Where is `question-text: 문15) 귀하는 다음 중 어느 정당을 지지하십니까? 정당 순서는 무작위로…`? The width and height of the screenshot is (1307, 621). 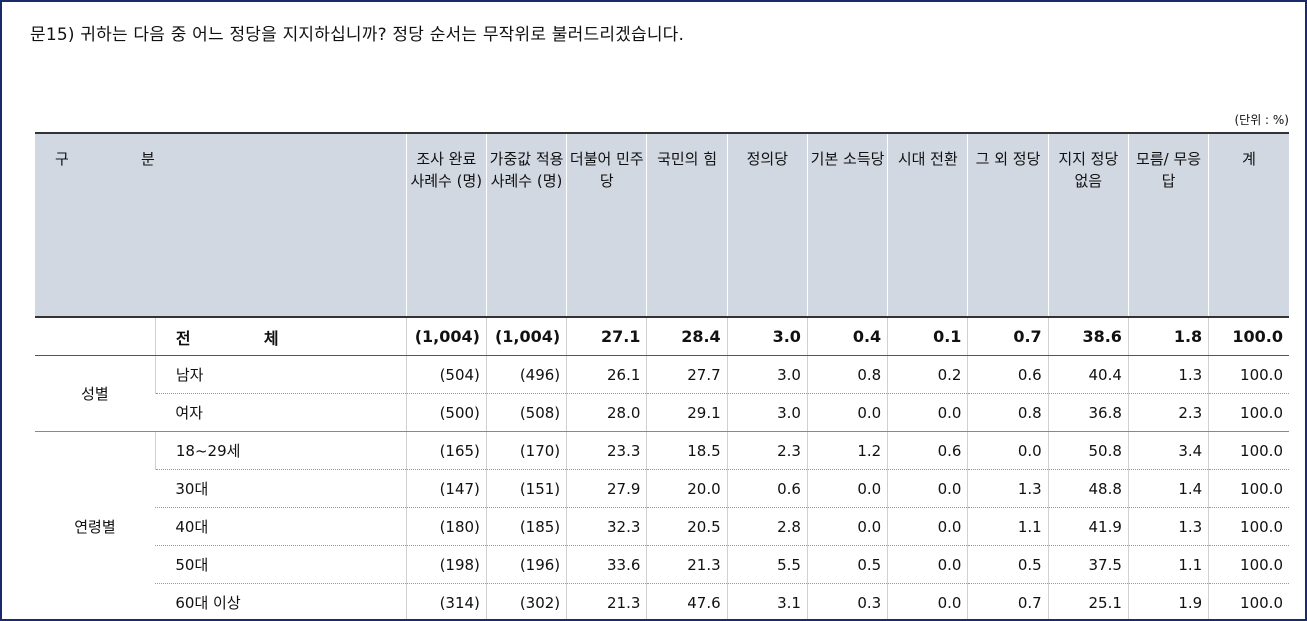 question-text: 문15) 귀하는 다음 중 어느 정당을 지지하십니까? 정당 순서는 무작위로… is located at coordinates (357, 35).